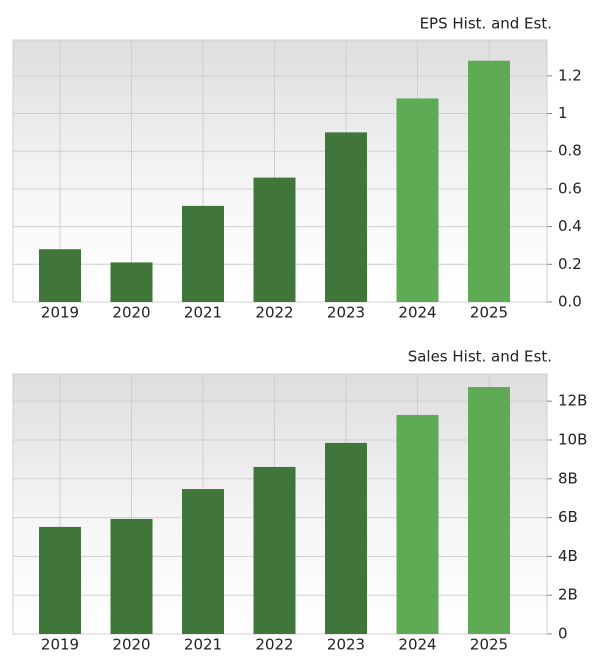  Describe the element at coordinates (570, 75) in the screenshot. I see `y-tick-label: 1.2` at that location.